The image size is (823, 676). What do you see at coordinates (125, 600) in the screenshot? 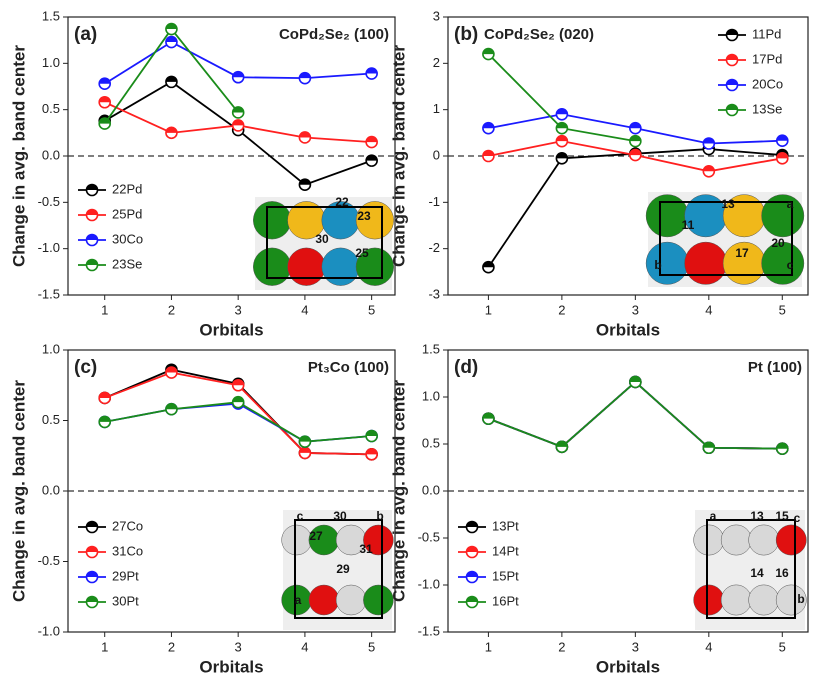
I see `legend-label: 30Pt` at bounding box center [125, 600].